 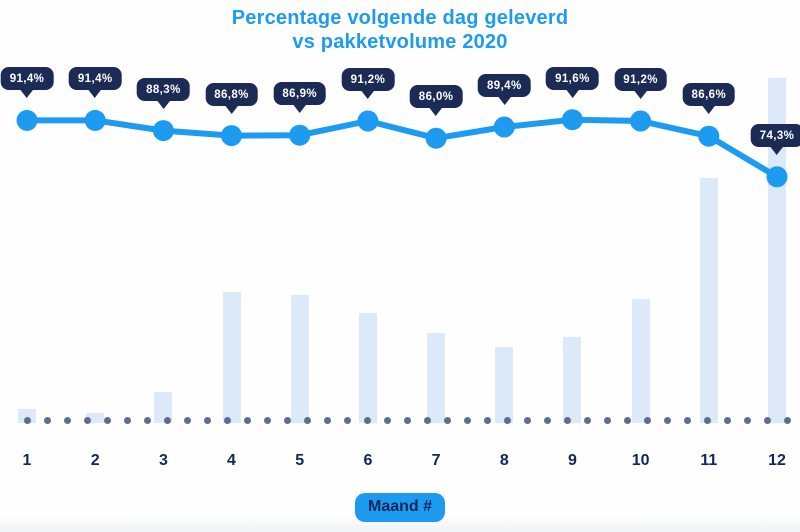 What do you see at coordinates (400, 18) in the screenshot?
I see `chart-title-line1: Percentage volgende dag geleverd` at bounding box center [400, 18].